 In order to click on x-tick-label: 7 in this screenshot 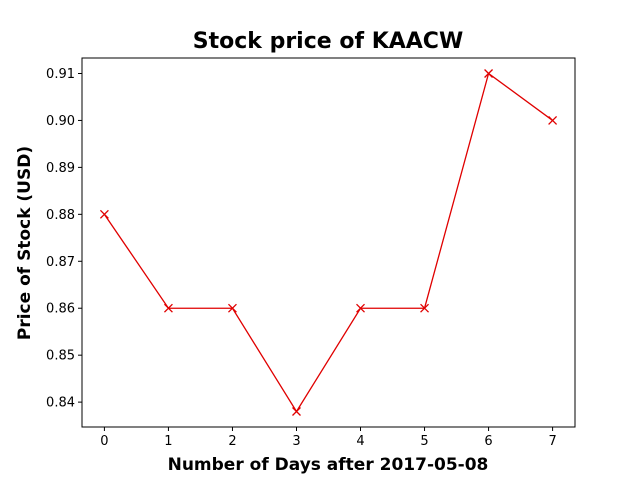, I will do `click(552, 441)`.